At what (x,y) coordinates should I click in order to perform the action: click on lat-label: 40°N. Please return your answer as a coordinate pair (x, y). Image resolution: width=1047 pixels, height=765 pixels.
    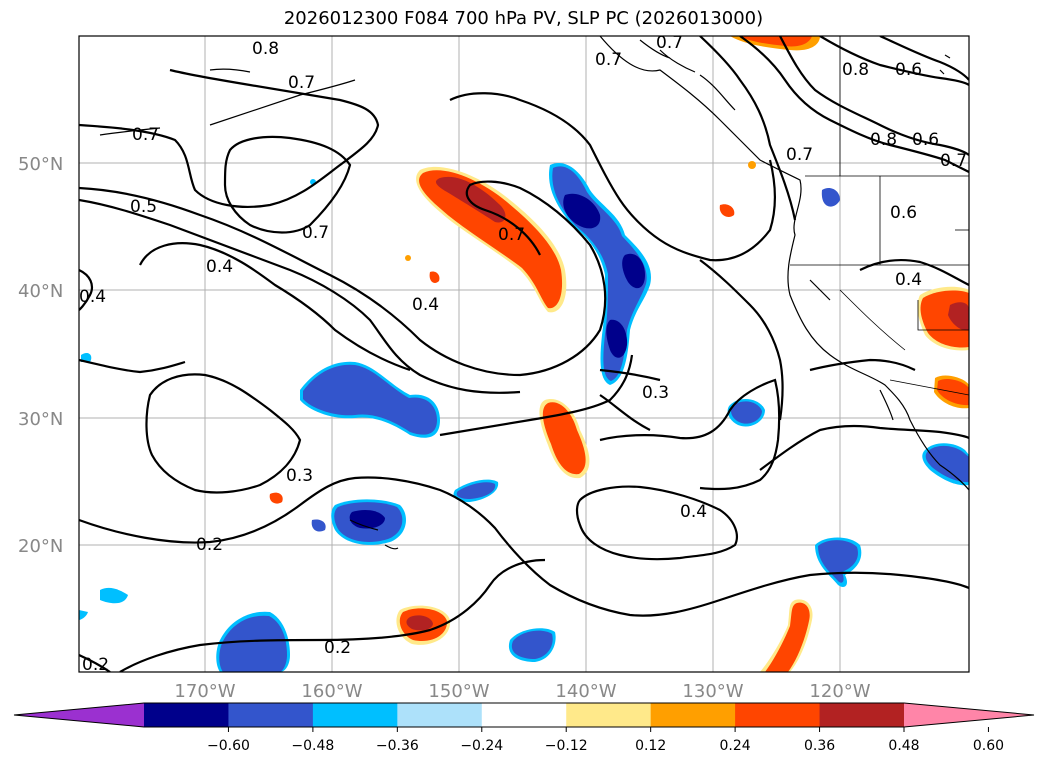
    Looking at the image, I should click on (40, 291).